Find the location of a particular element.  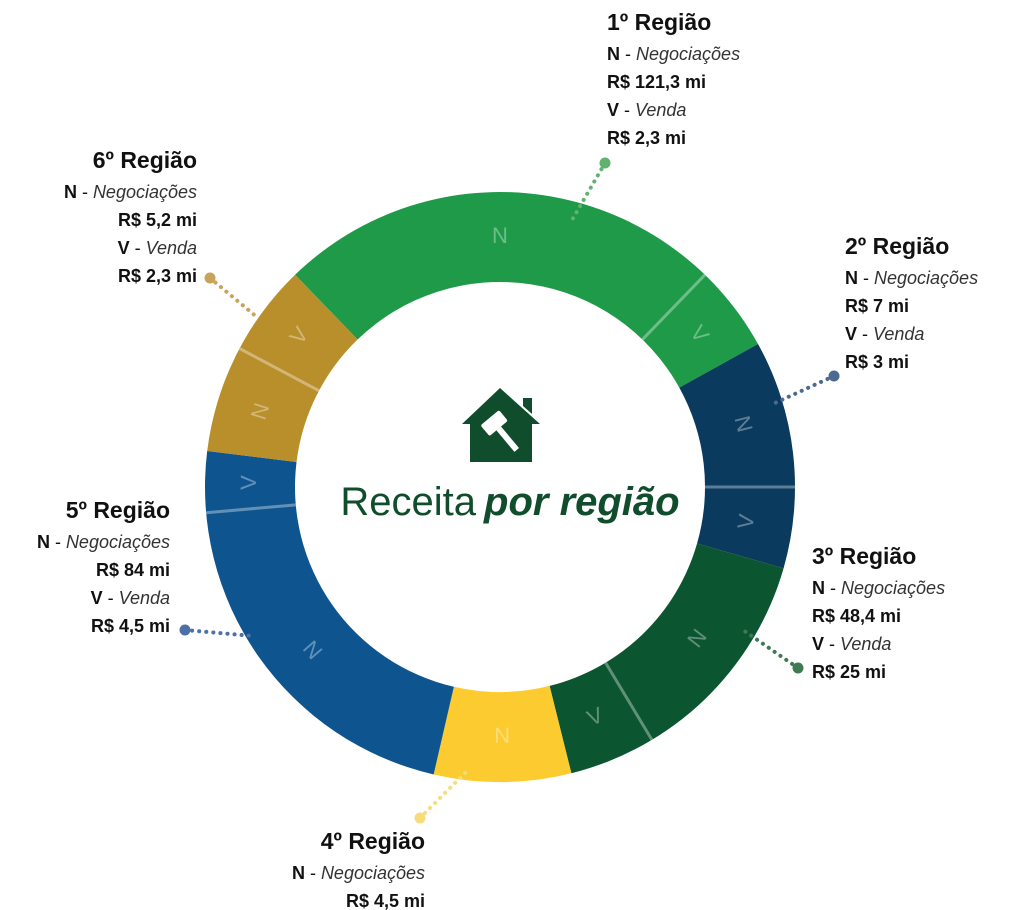

value: R$ 121,3 mi is located at coordinates (656, 82).